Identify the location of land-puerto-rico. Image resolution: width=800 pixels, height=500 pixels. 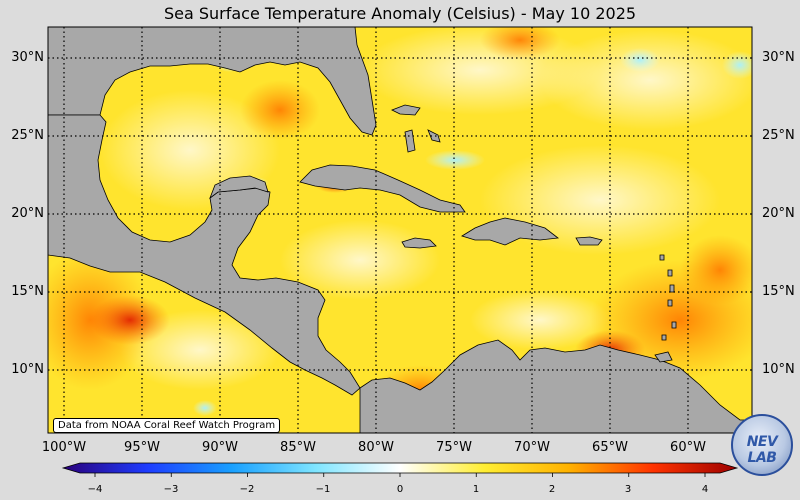
(589, 241).